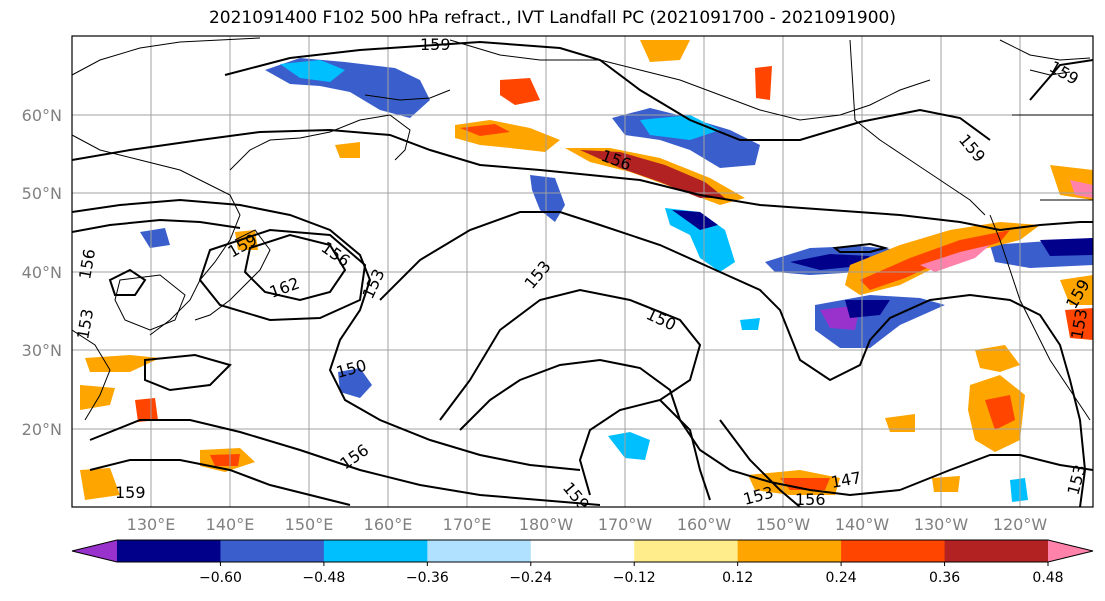 The image size is (1105, 601). I want to click on lon-label: 130°W, so click(941, 524).